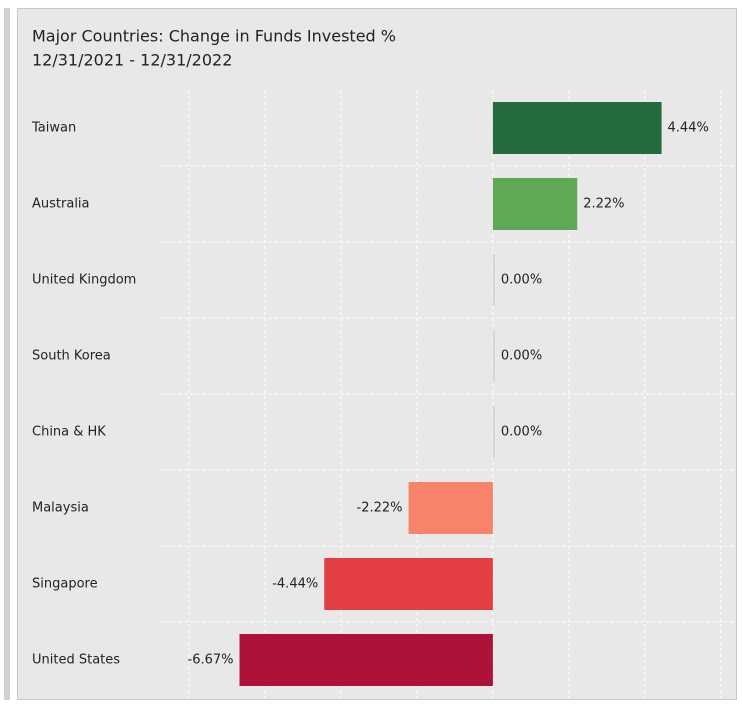  Describe the element at coordinates (71, 356) in the screenshot. I see `y-tick-label: South Korea` at that location.